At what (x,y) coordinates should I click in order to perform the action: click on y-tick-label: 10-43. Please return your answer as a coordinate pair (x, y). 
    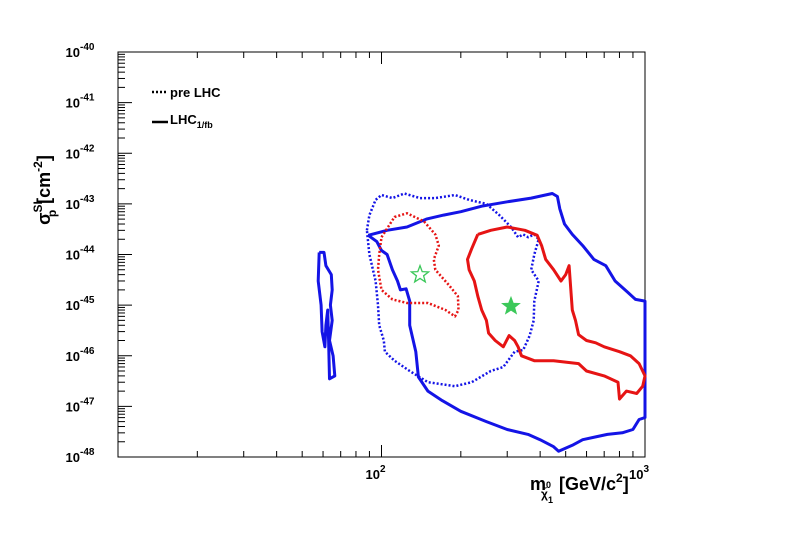
    Looking at the image, I should click on (80, 203).